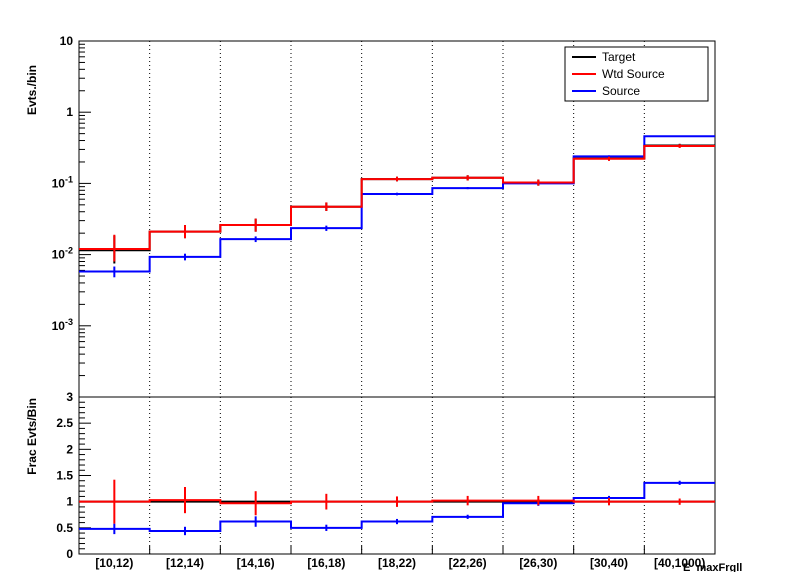 This screenshot has width=796, height=577. What do you see at coordinates (326, 563) in the screenshot?
I see `x-tick-label: [16,18)` at bounding box center [326, 563].